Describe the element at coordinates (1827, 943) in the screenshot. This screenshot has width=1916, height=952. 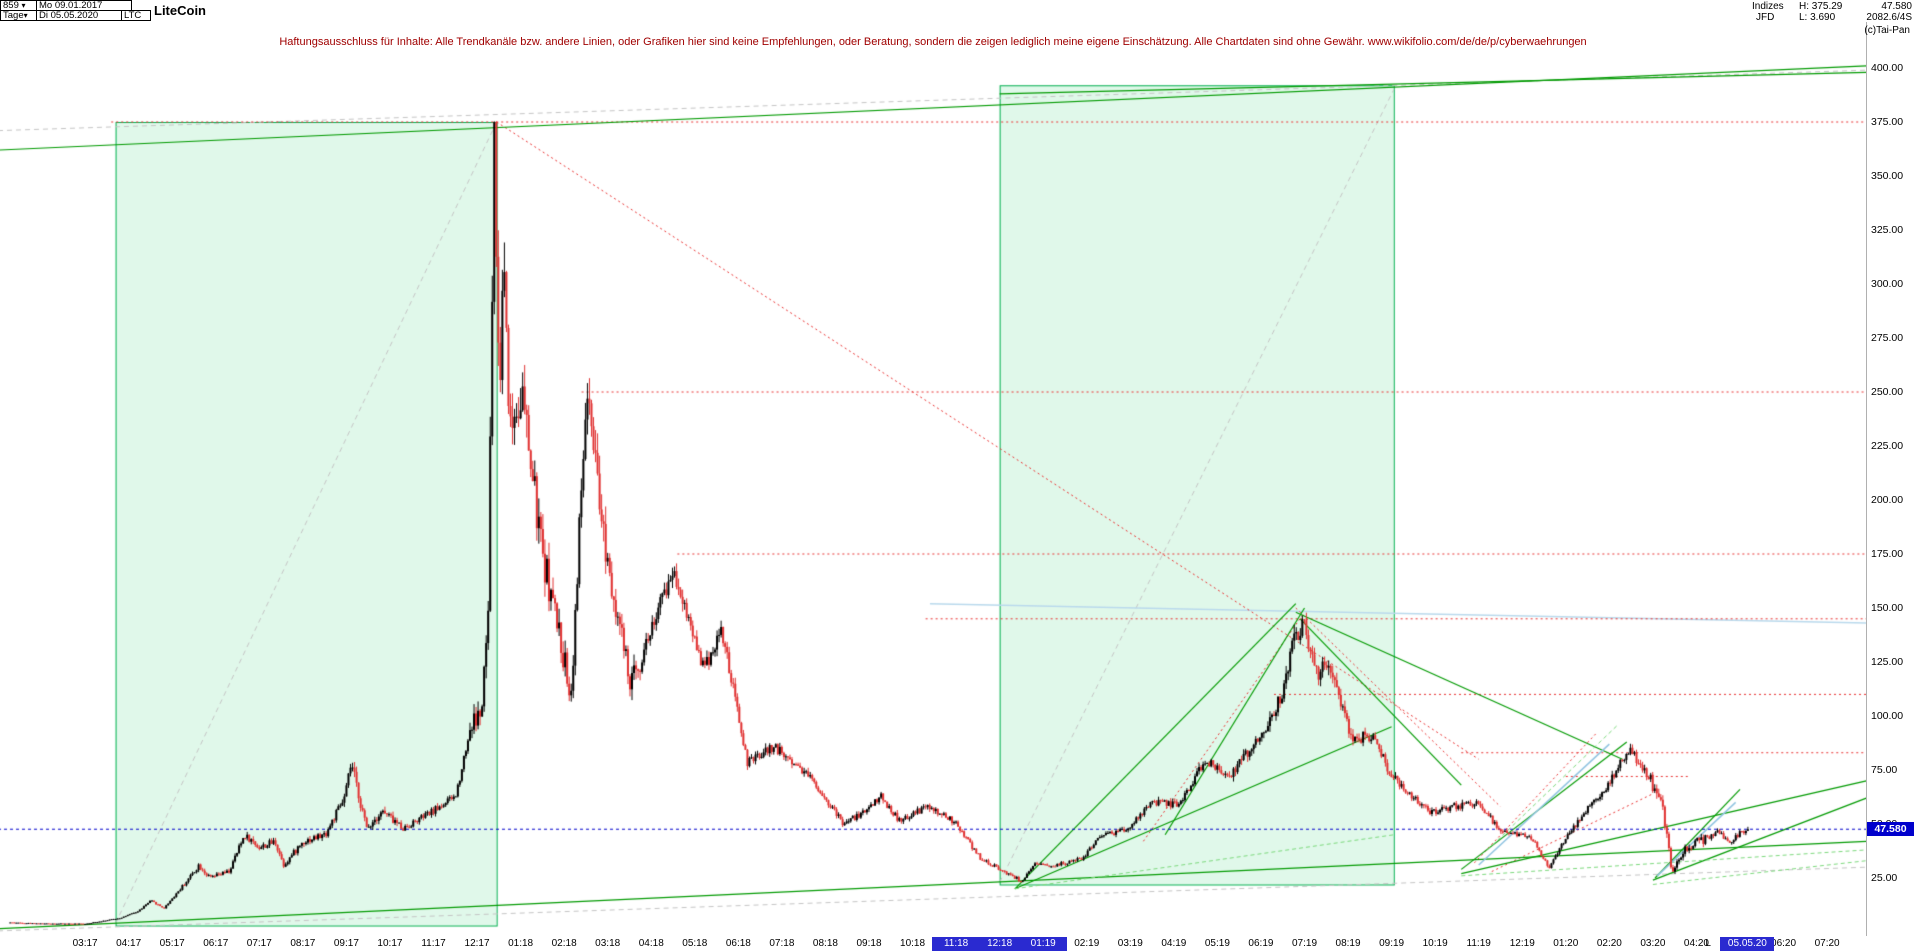
I see `x-axis-label: 07:20` at that location.